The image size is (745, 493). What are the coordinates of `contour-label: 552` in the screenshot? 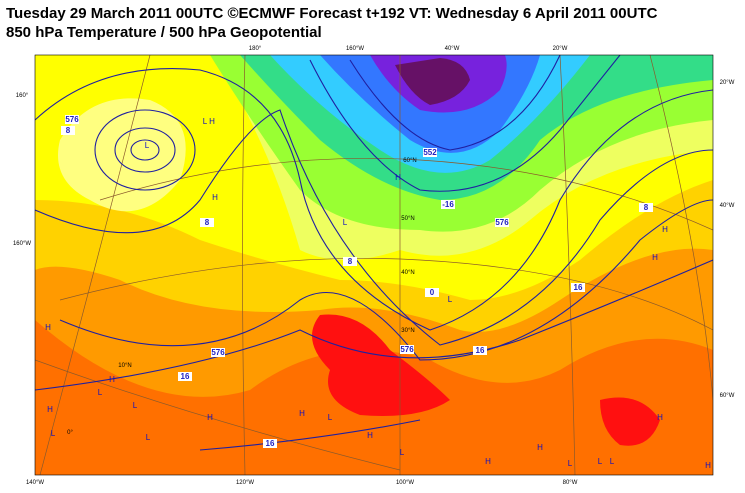 It's located at (430, 152).